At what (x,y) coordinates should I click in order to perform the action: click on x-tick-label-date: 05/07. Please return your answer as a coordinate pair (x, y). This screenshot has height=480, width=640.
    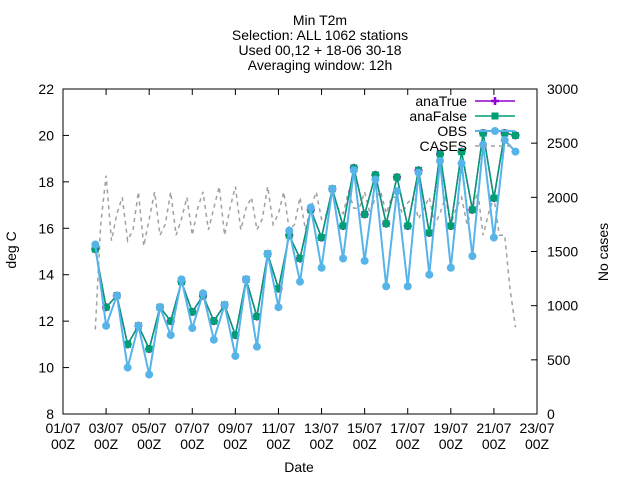
    Looking at the image, I should click on (149, 428).